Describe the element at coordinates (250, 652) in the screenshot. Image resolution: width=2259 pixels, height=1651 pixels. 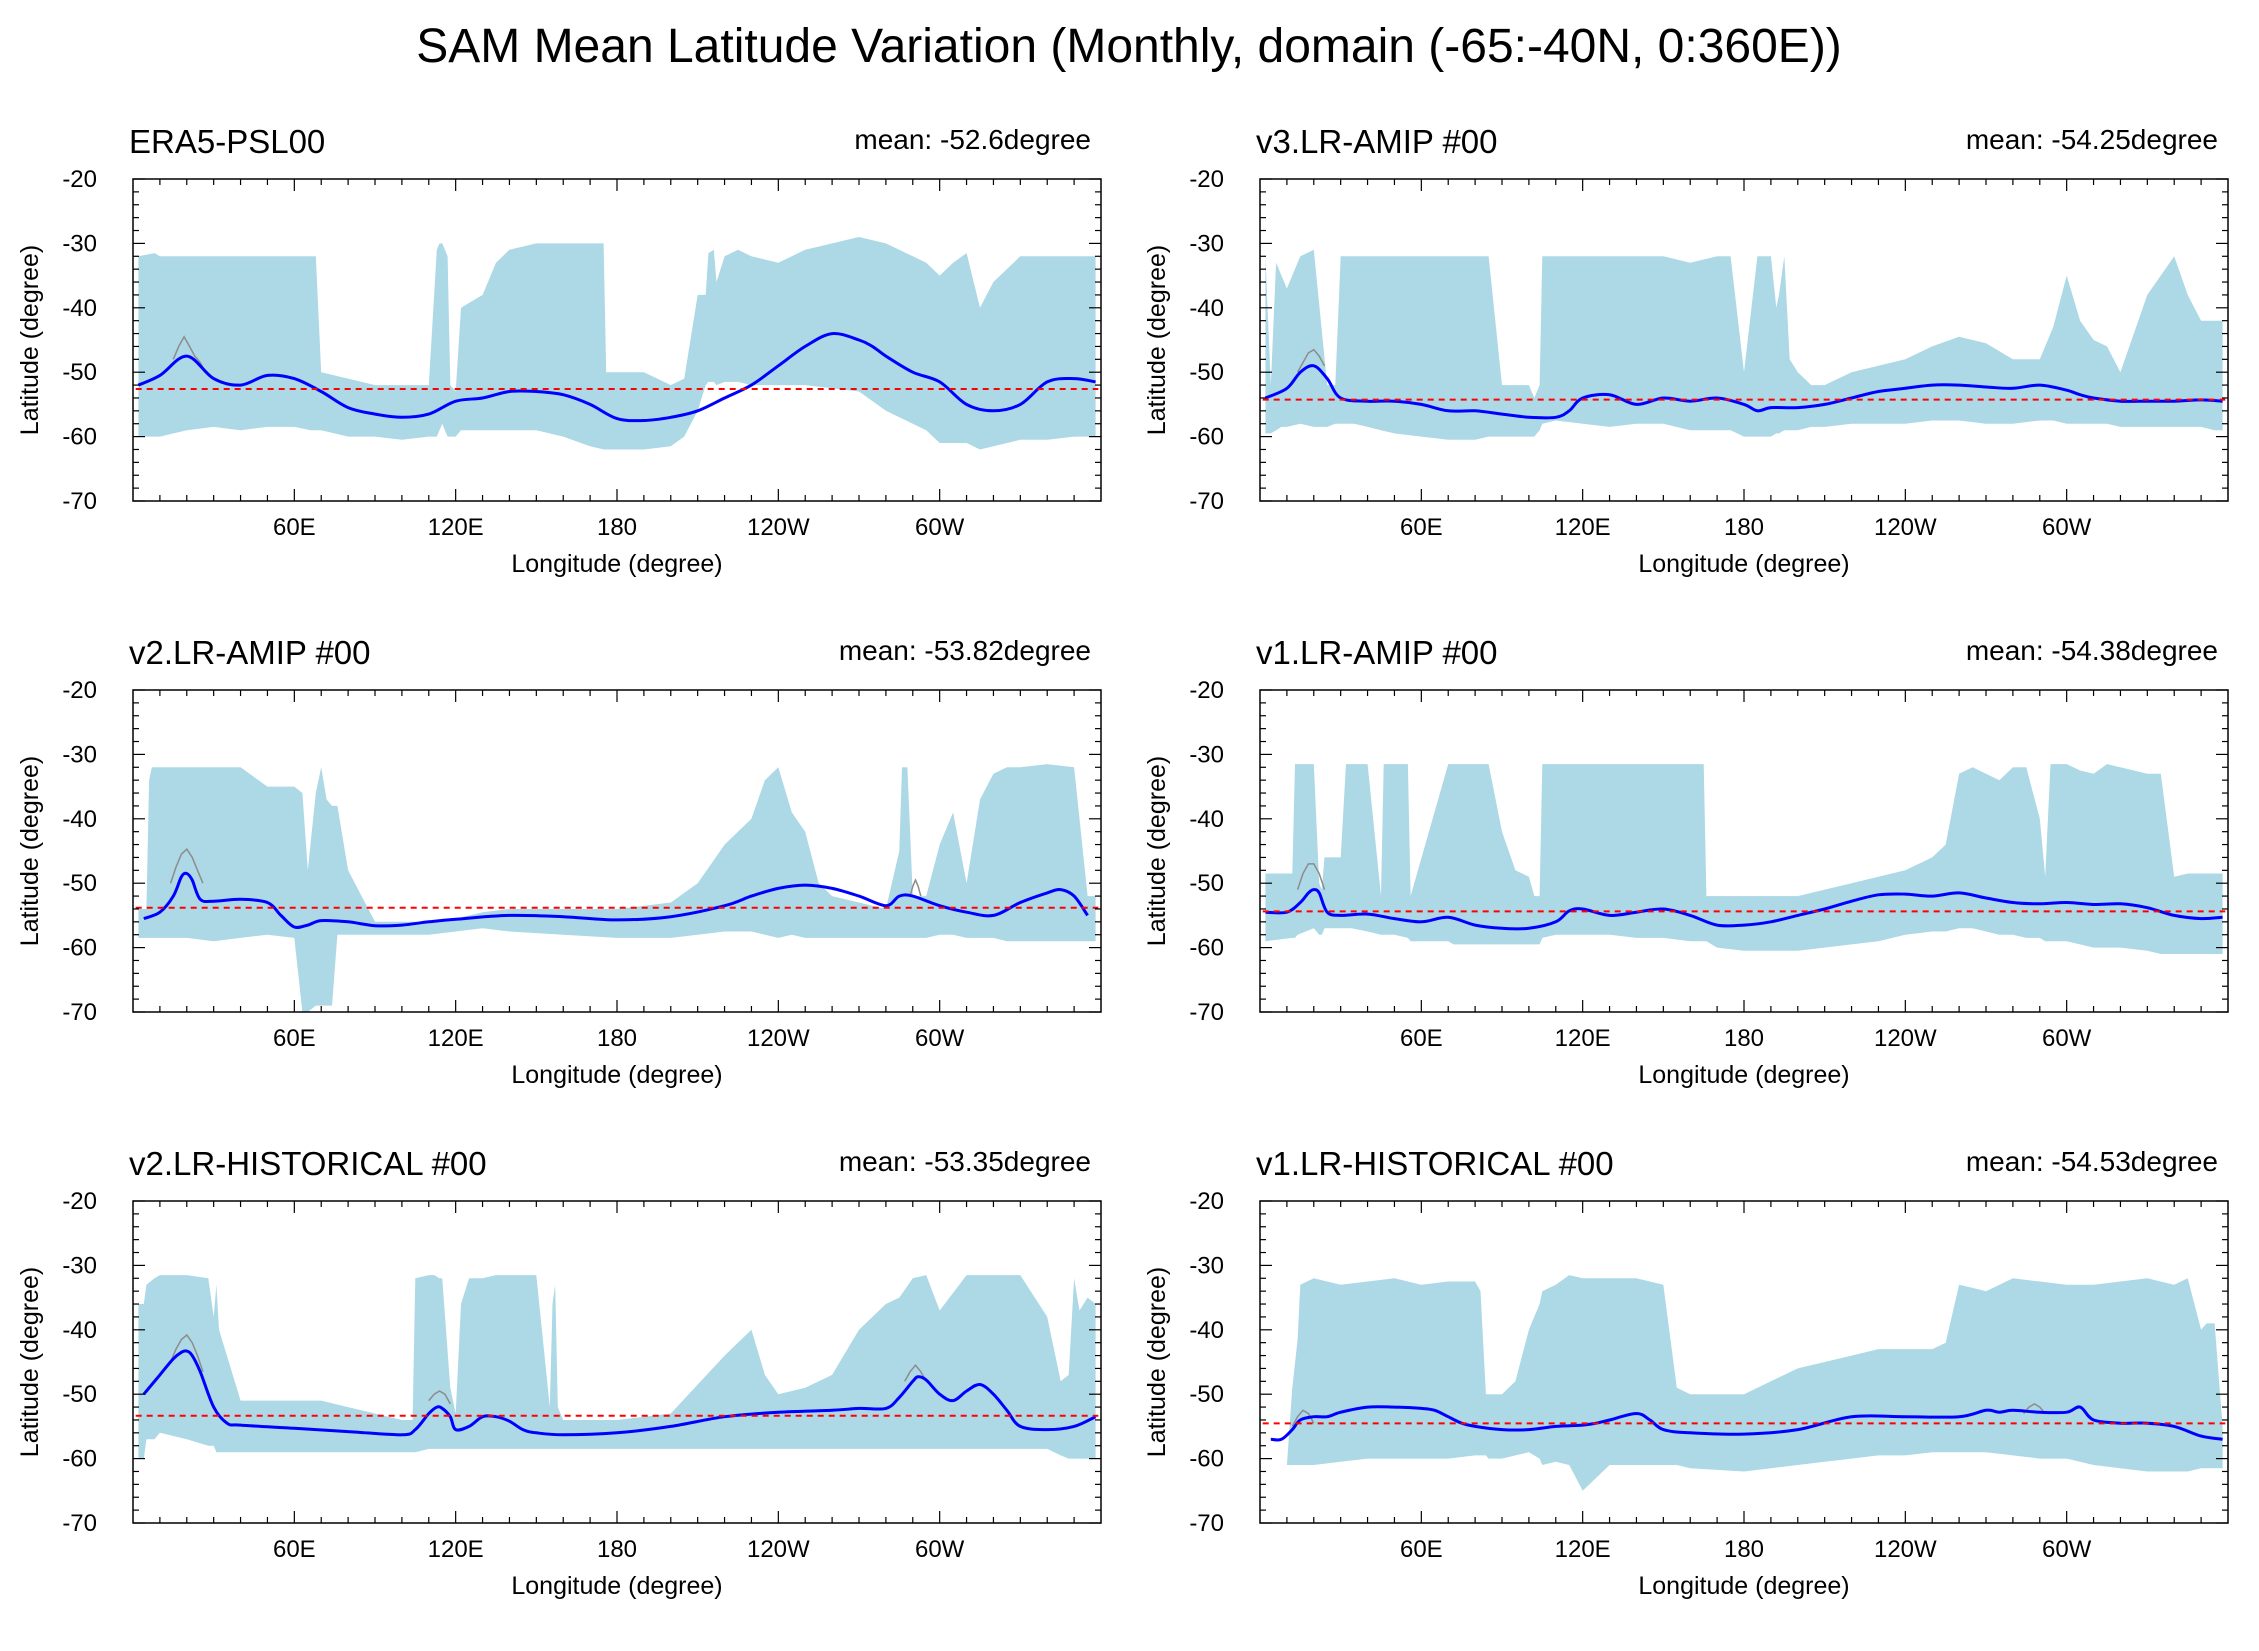
I see `panel-title: v2.LR-AMIP #00` at that location.